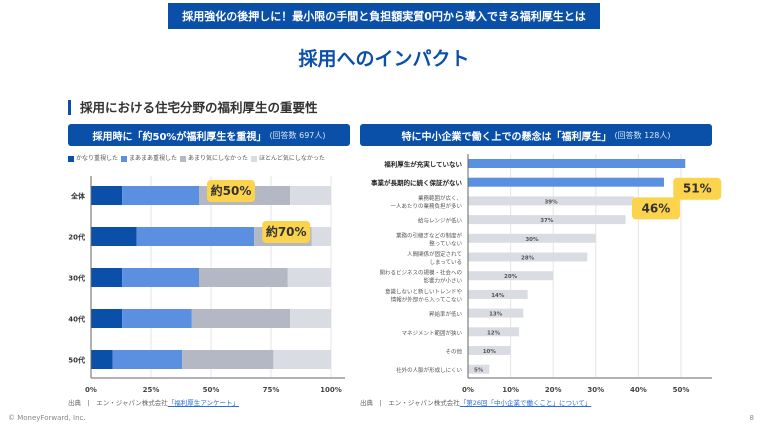  I want to click on right-panel-header: 特に中小企業で働く上での懸念は「福利厚生」 (回答数 128人), so click(536, 135).